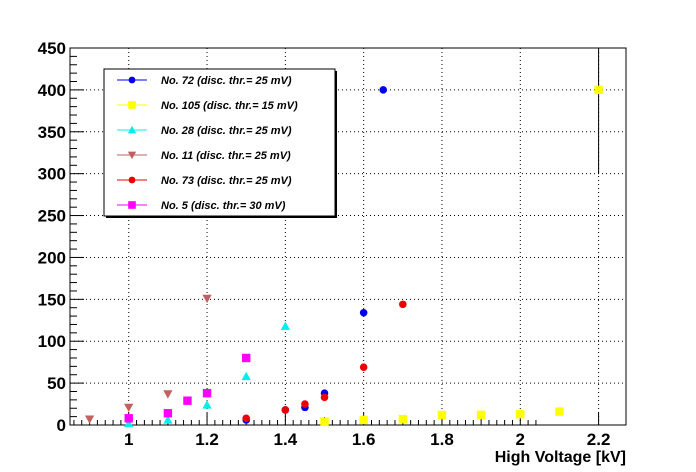 The width and height of the screenshot is (696, 472). What do you see at coordinates (52, 299) in the screenshot?
I see `y-tick-label: 150` at bounding box center [52, 299].